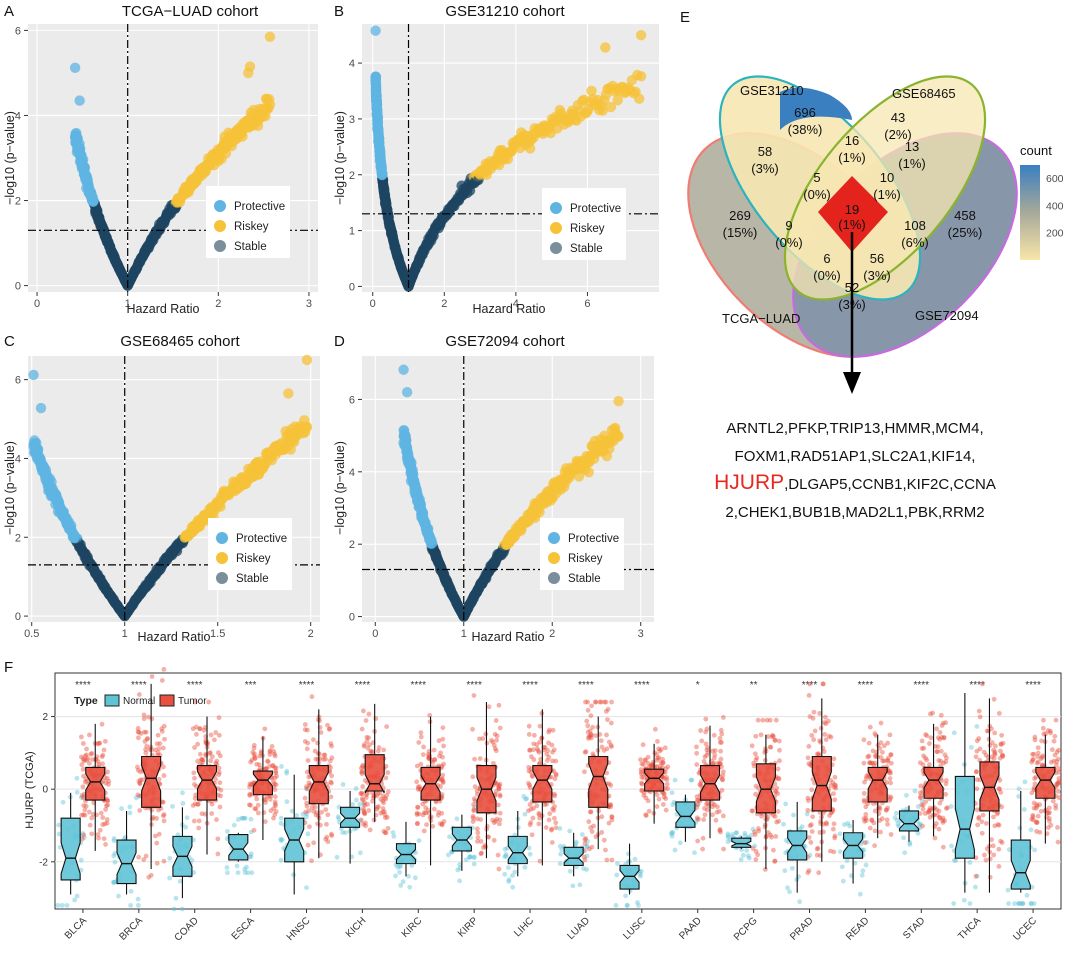 This screenshot has height=961, width=1065. Describe the element at coordinates (9, 341) in the screenshot. I see `panel-letter: C` at that location.